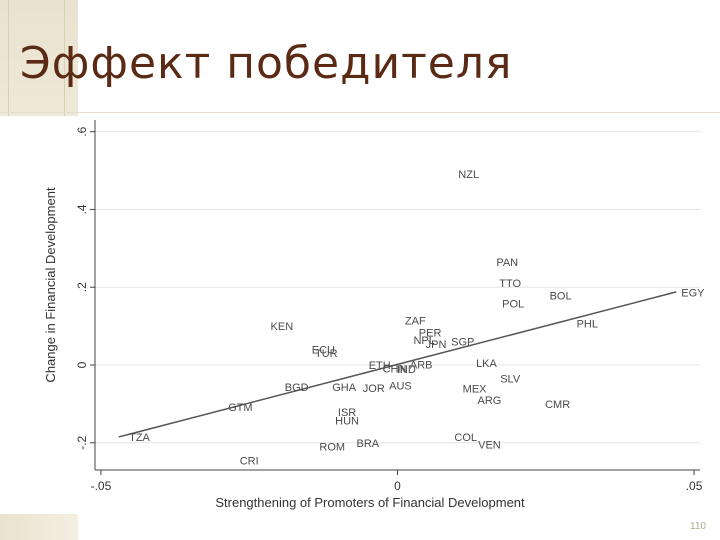 Image resolution: width=720 pixels, height=540 pixels. Describe the element at coordinates (436, 345) in the screenshot. I see `point-label-jpn: JPN` at that location.